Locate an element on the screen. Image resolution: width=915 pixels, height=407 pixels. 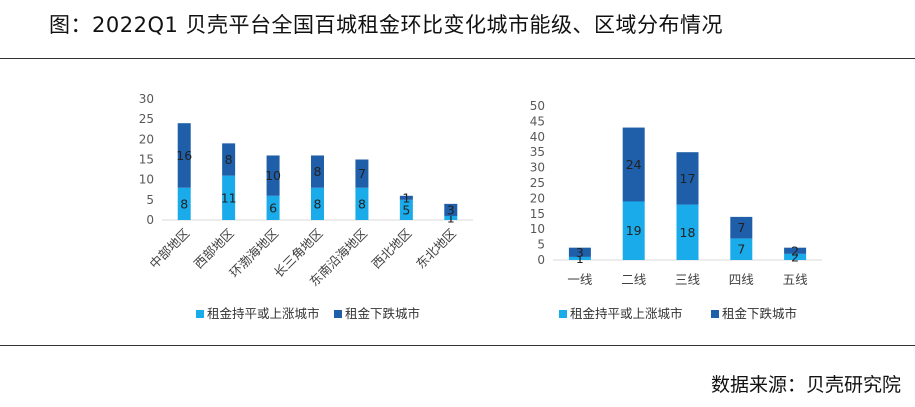
data-label: 19 is located at coordinates (634, 230).